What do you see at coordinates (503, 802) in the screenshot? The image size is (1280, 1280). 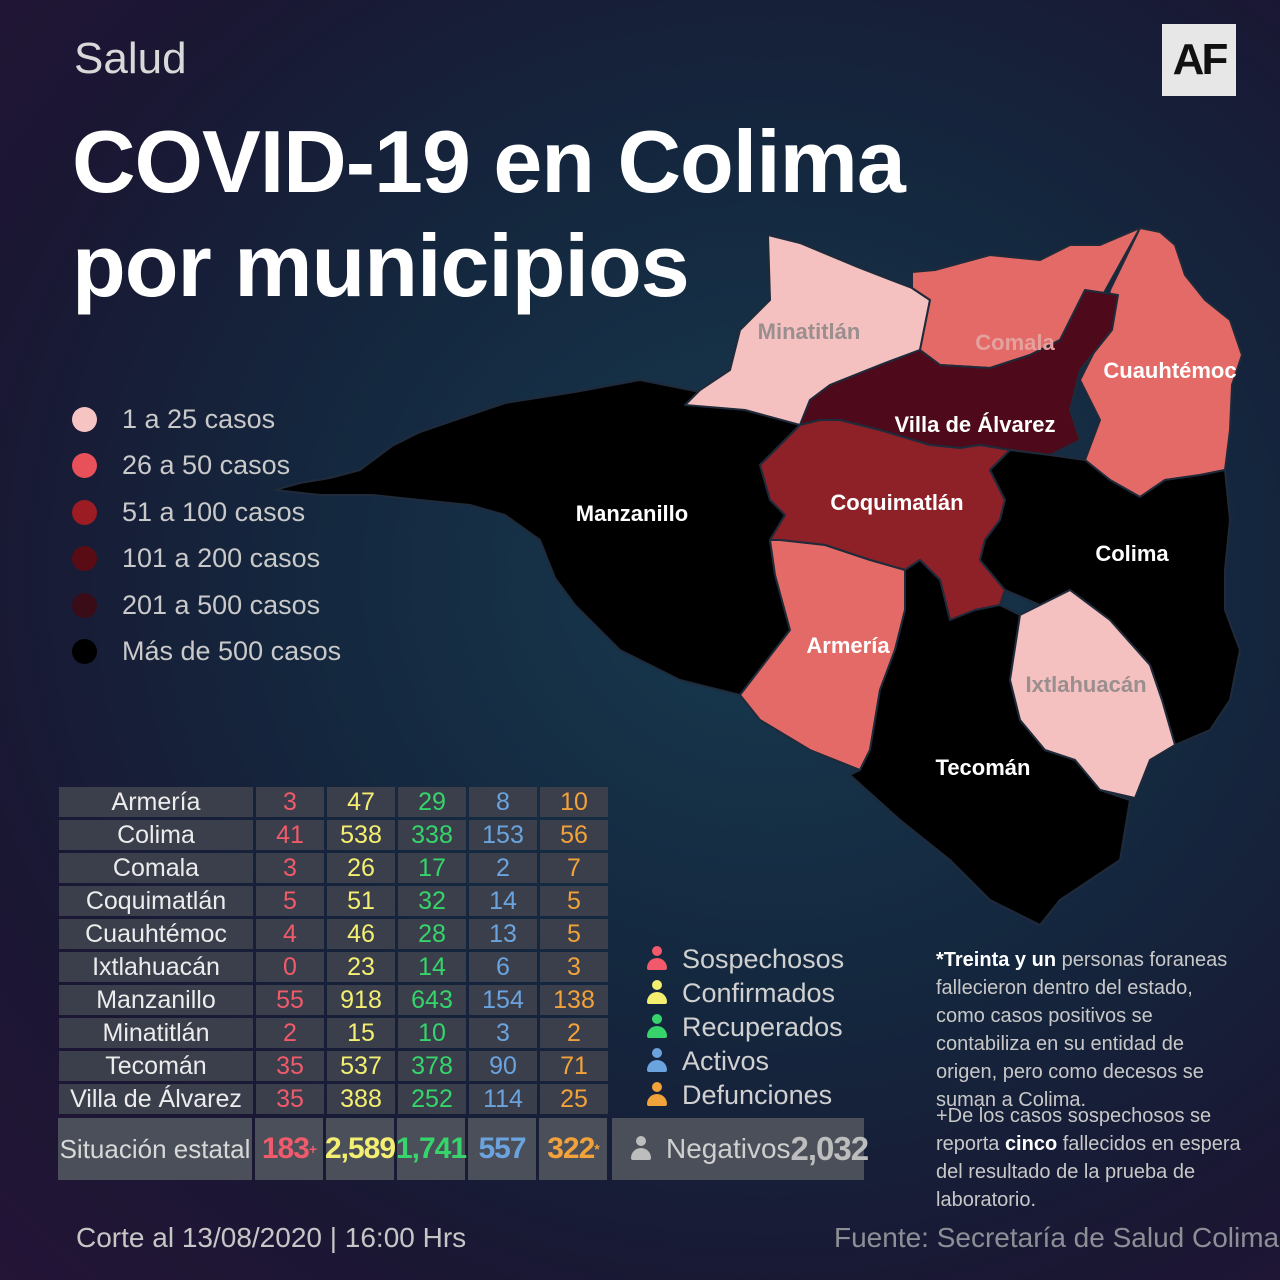 I see `activos-cell: 8` at bounding box center [503, 802].